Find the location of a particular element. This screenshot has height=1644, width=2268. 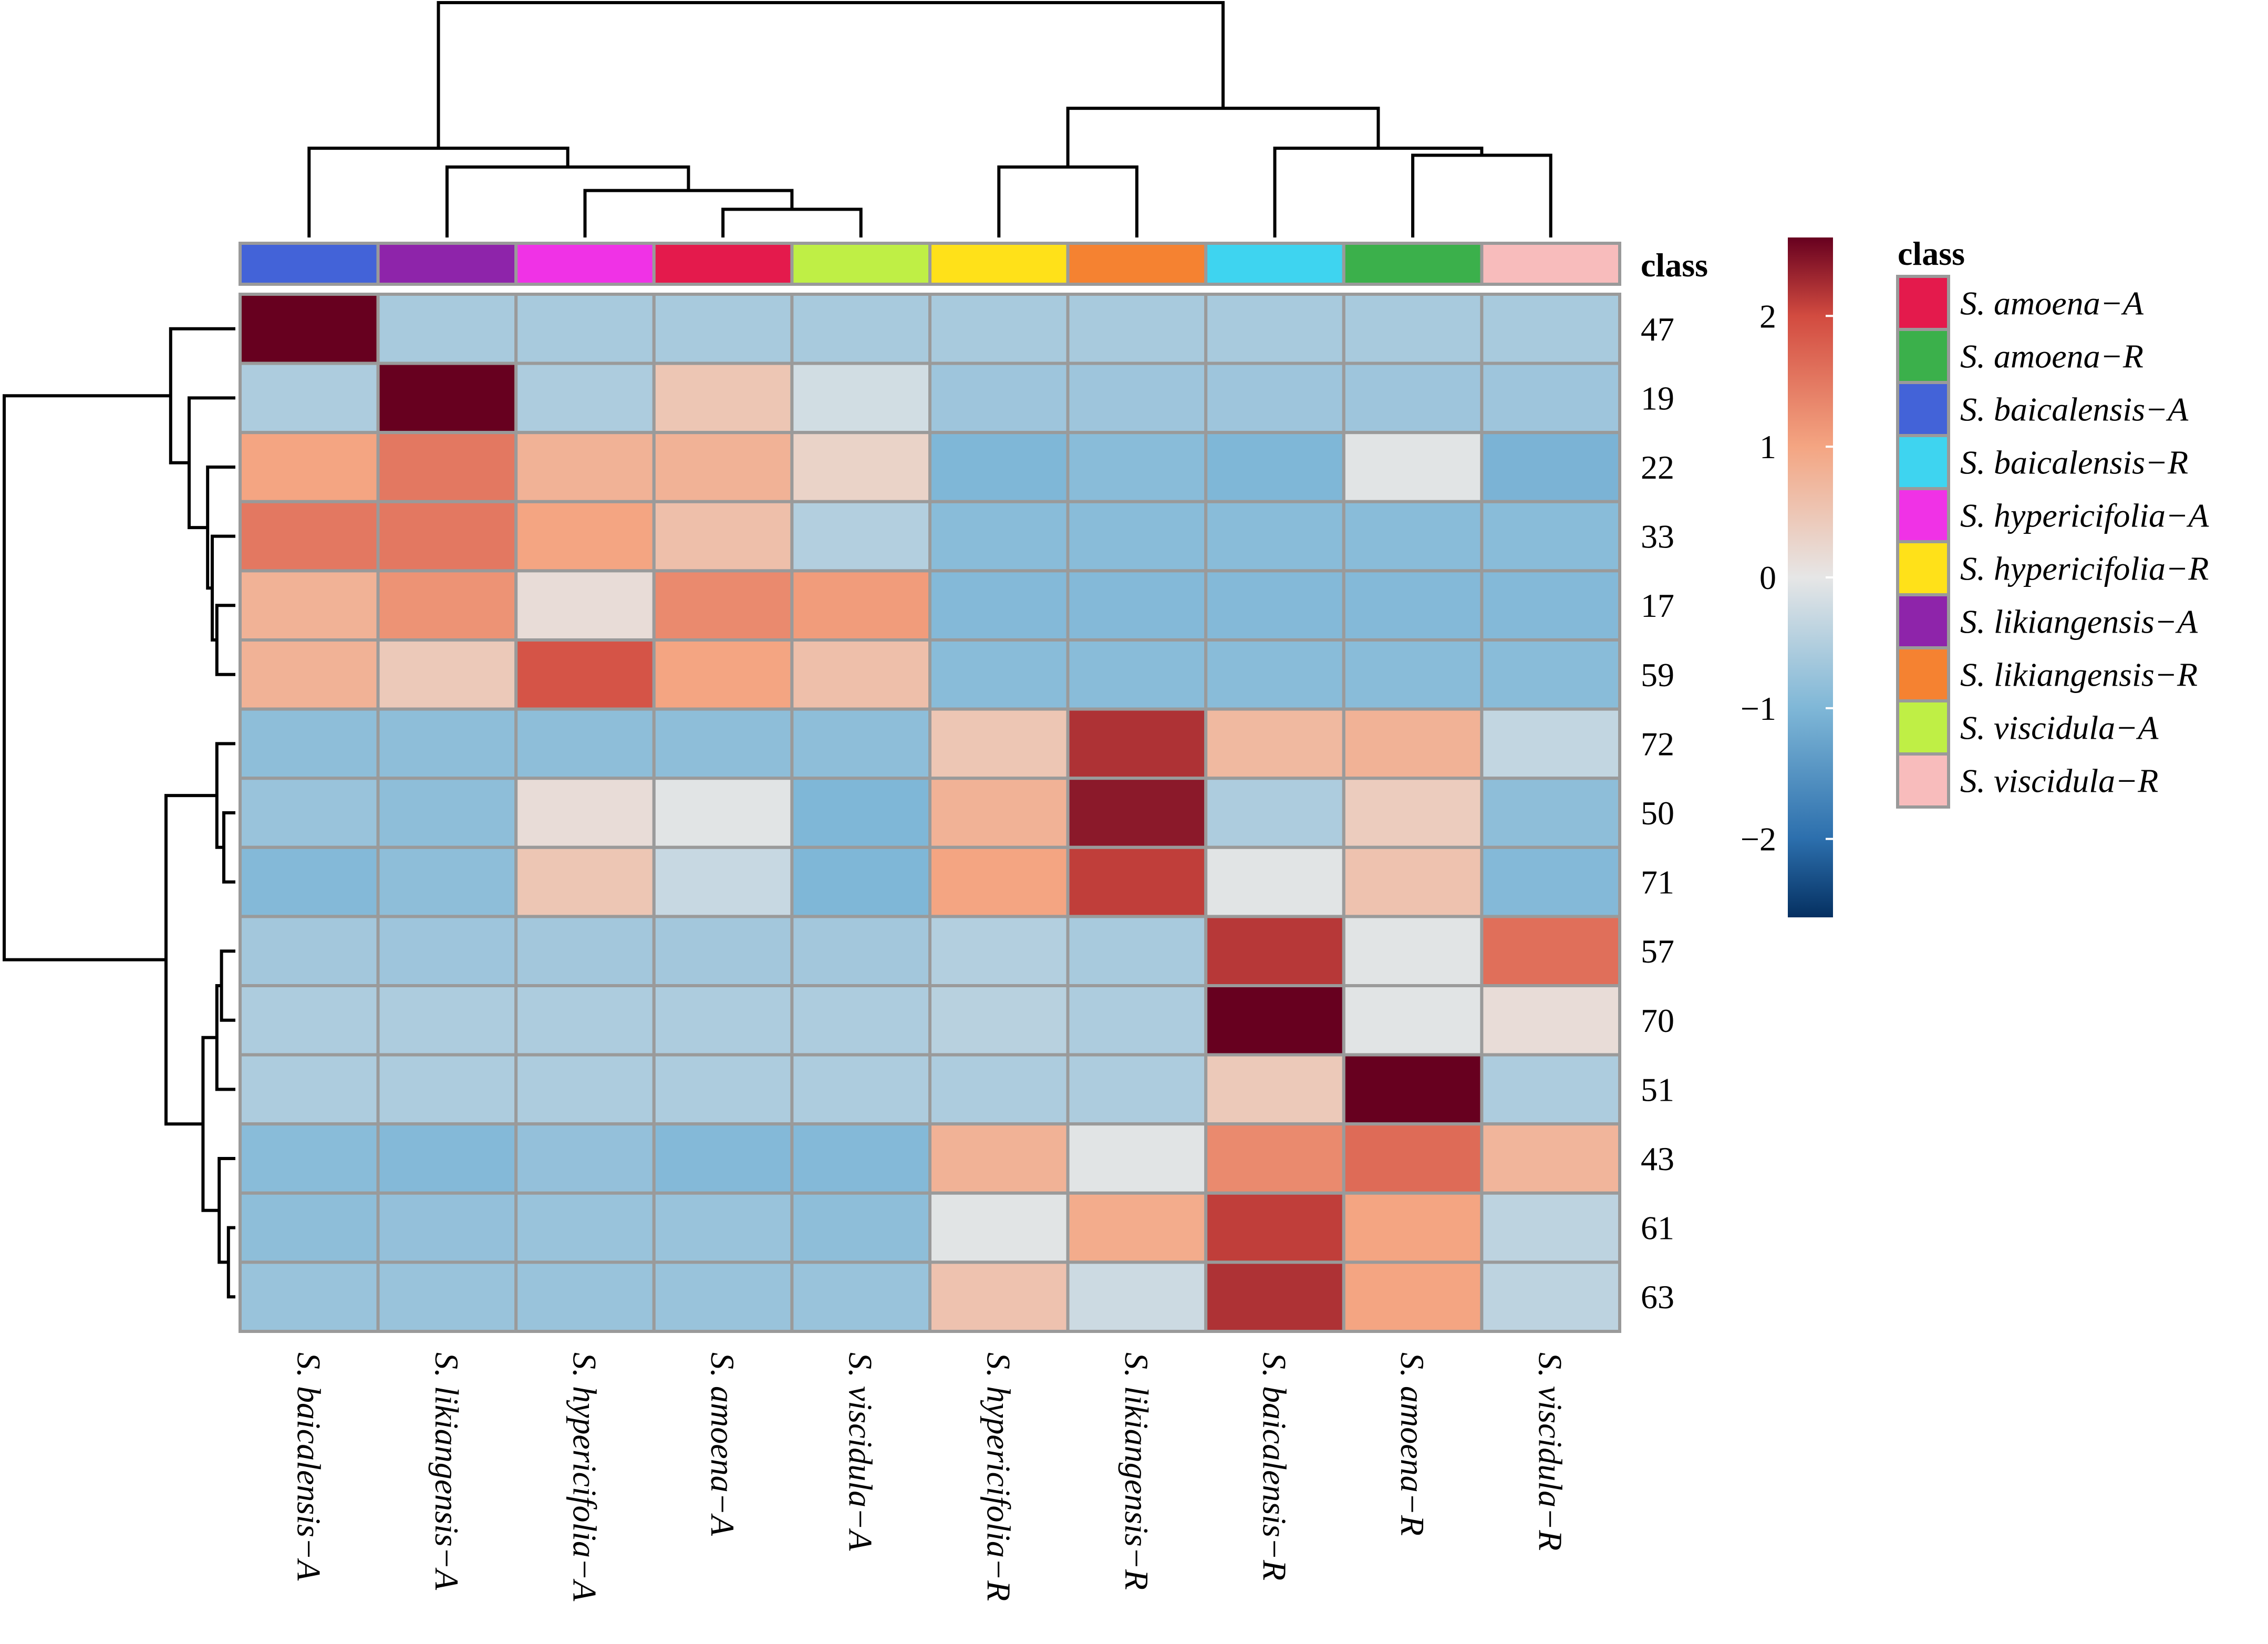

color-scale-legend: −2 −1 0 1 2 is located at coordinates (1787, 577).